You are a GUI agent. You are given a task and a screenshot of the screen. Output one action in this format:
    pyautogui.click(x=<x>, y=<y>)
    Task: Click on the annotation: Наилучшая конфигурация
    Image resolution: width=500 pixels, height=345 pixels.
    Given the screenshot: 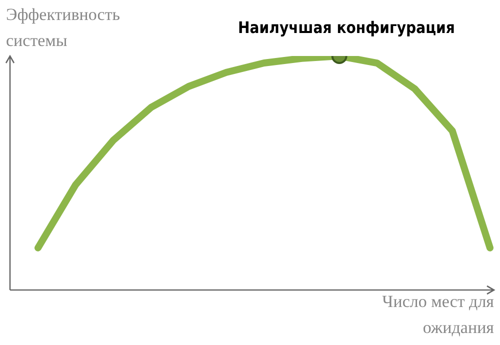 What is the action you would take?
    pyautogui.click(x=346, y=27)
    